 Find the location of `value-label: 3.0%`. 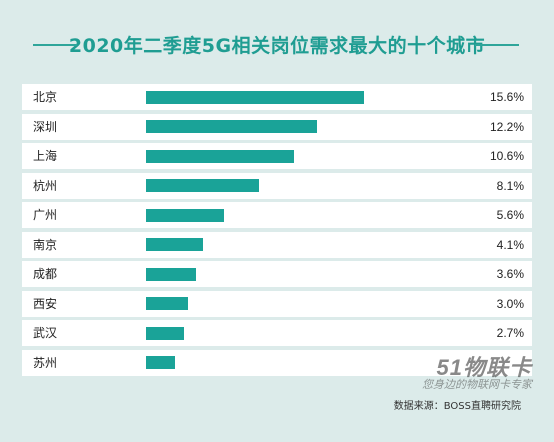

value-label: 3.0% is located at coordinates (510, 303).